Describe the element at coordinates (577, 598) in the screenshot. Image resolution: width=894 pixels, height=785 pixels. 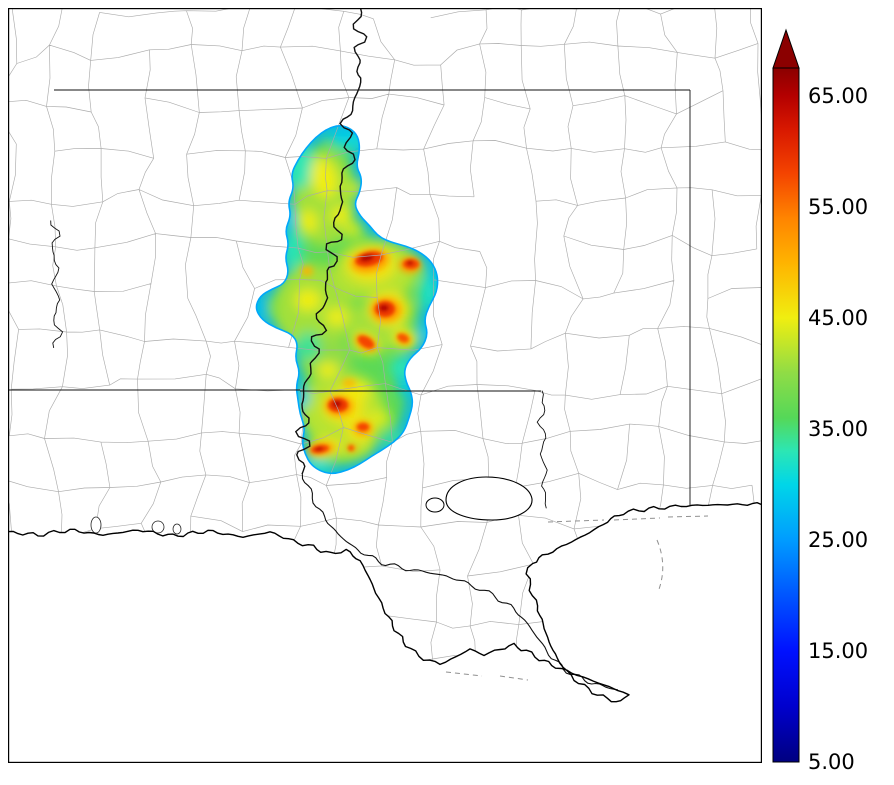
I see `barrier-islands` at that location.